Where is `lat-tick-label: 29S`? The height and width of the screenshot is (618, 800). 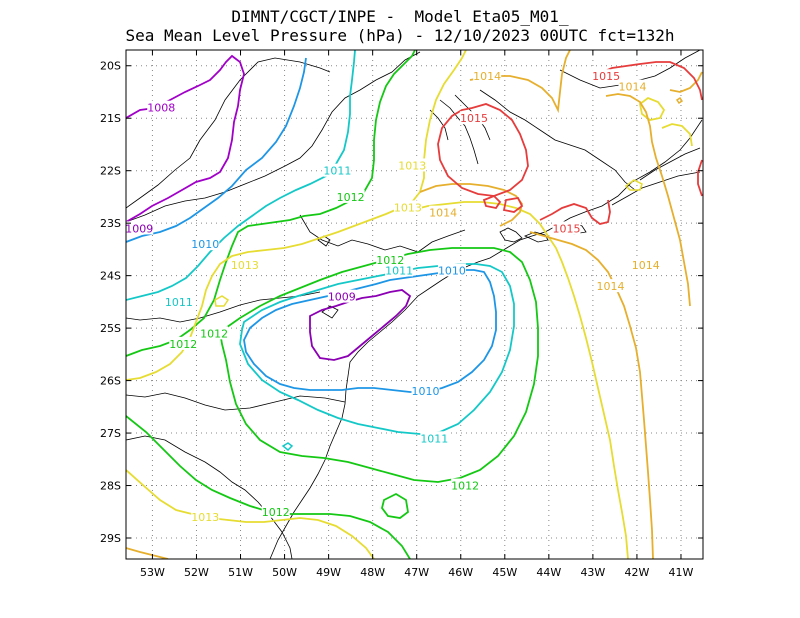
lat-tick-label: 29S is located at coordinates (110, 538).